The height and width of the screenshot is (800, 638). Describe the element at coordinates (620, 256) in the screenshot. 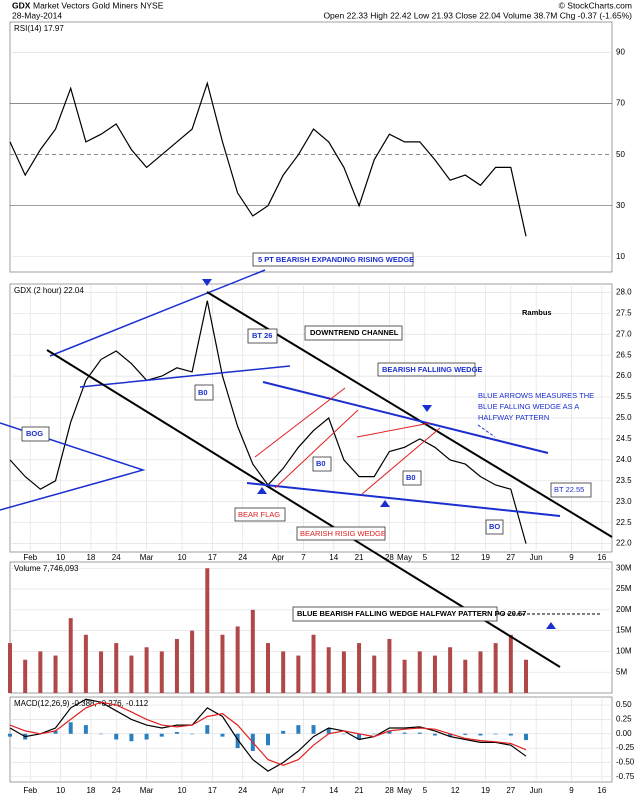

I see `y-tick-label: 10` at that location.